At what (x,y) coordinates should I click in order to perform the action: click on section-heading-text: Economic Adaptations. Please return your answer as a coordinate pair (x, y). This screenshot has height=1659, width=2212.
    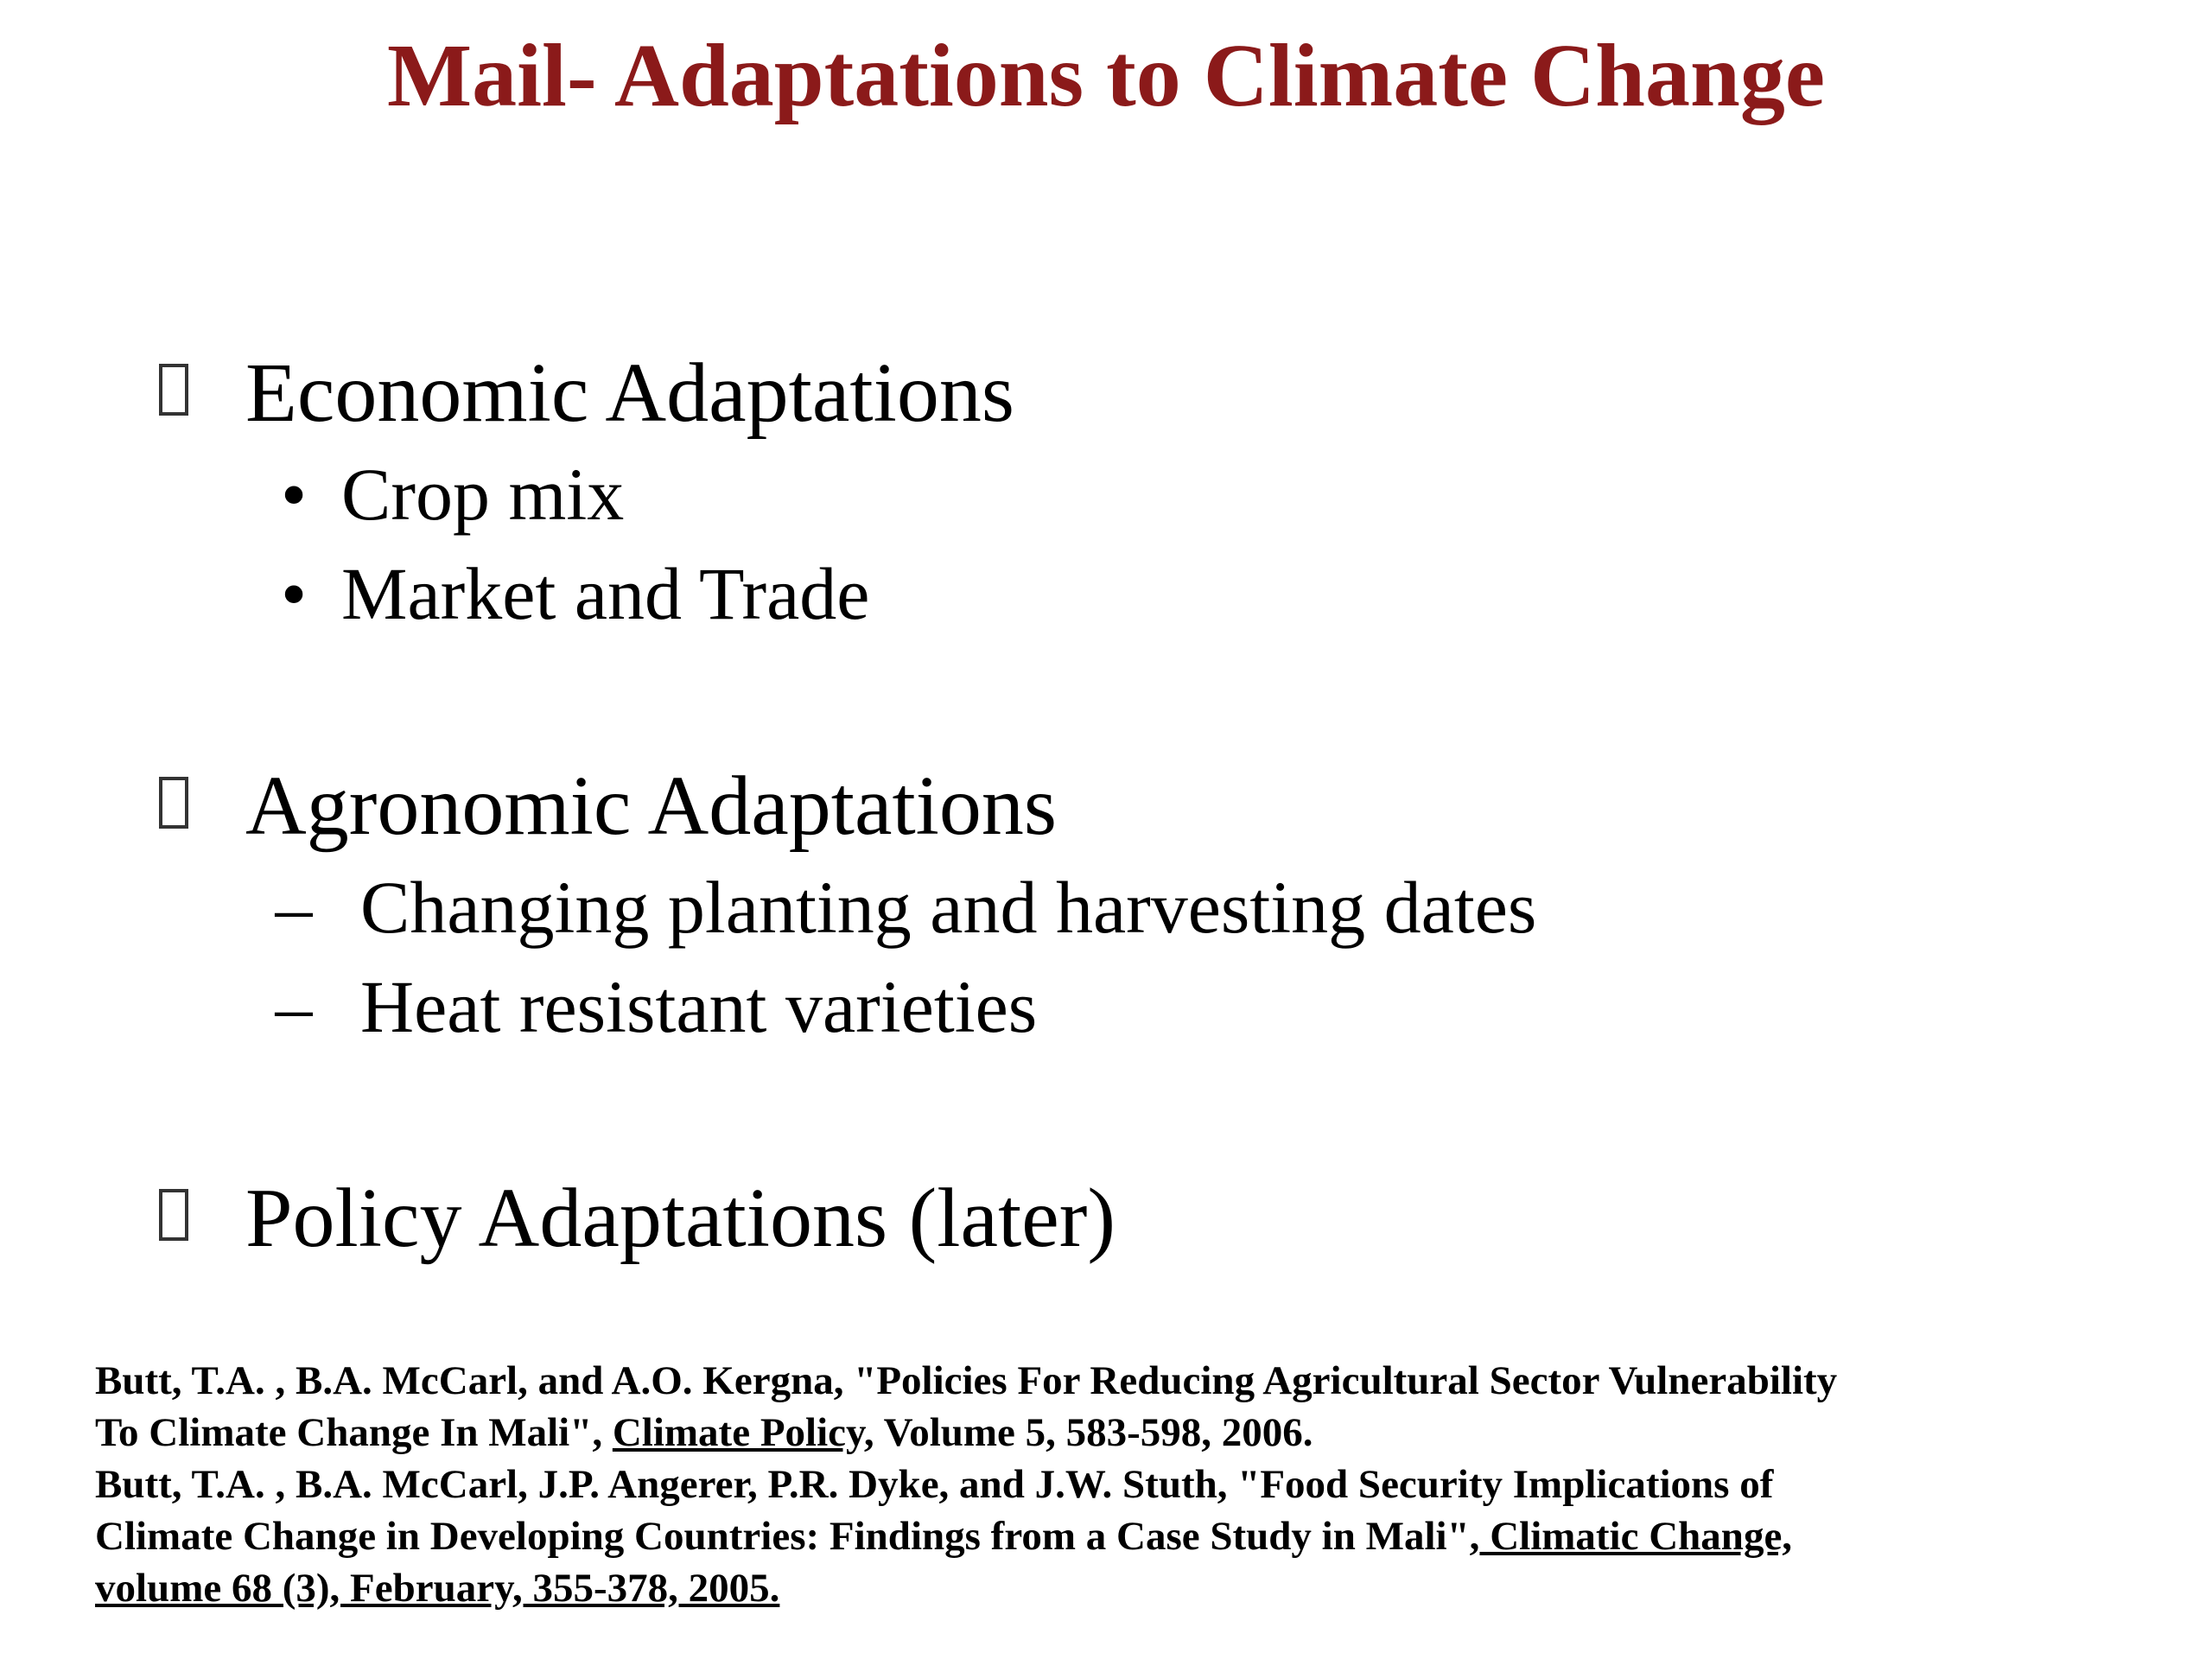
    Looking at the image, I should click on (629, 393).